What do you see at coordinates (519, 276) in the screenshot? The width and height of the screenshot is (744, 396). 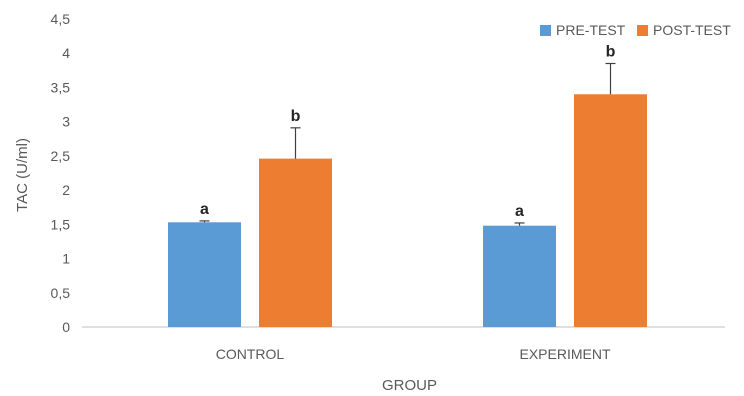 I see `bar-pre-test-experiment` at bounding box center [519, 276].